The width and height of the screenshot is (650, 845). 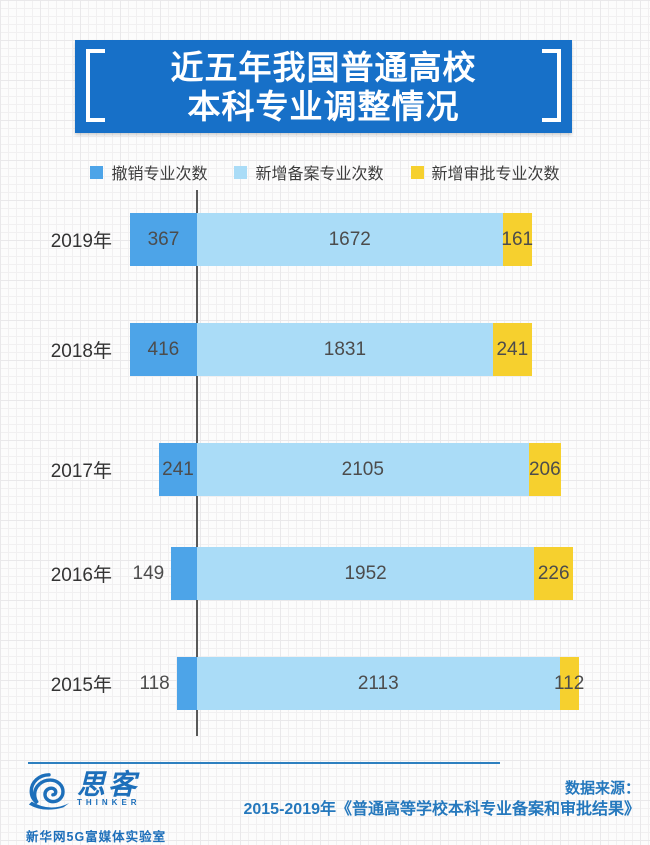 I want to click on footer-divider, so click(x=264, y=763).